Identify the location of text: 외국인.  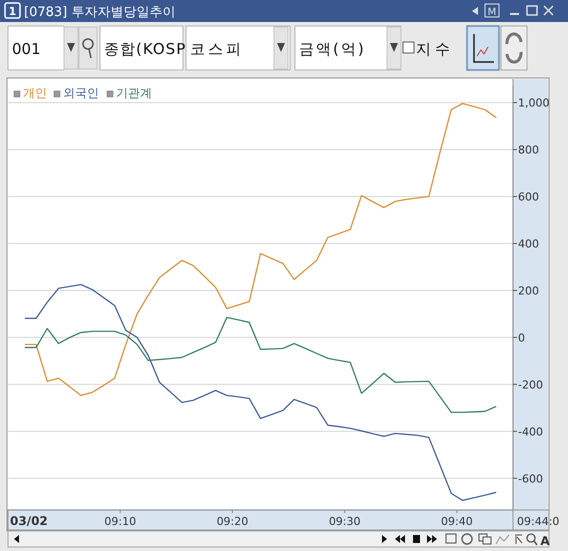
(81, 93).